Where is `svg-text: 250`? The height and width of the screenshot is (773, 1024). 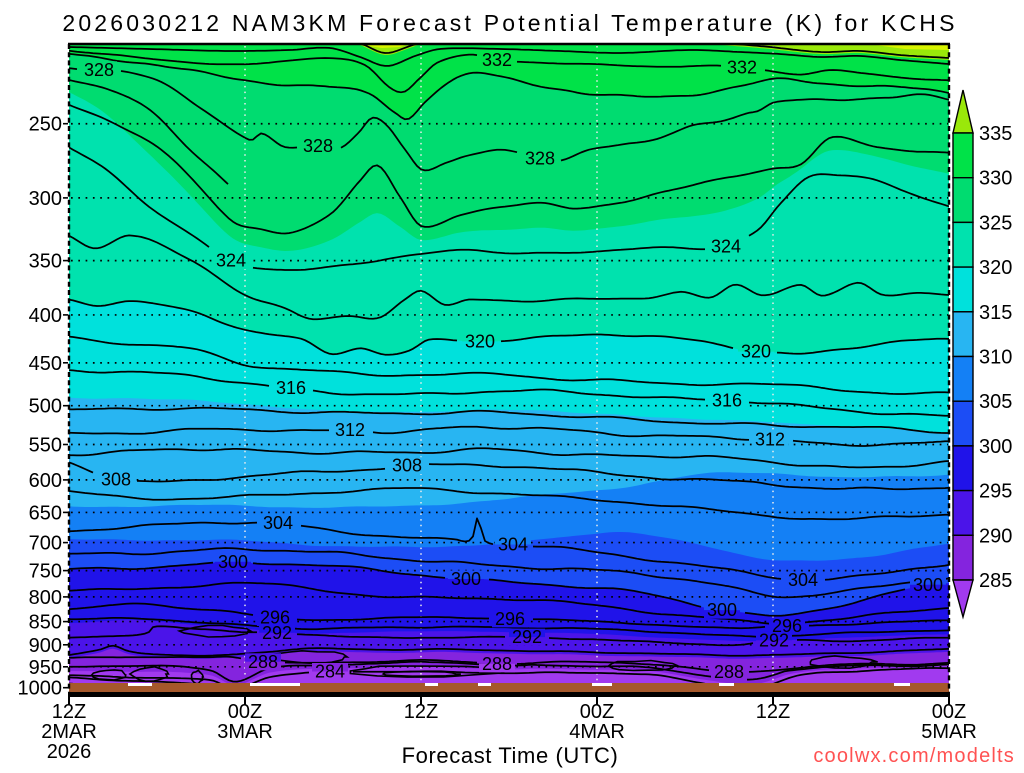 svg-text: 250 is located at coordinates (45, 125).